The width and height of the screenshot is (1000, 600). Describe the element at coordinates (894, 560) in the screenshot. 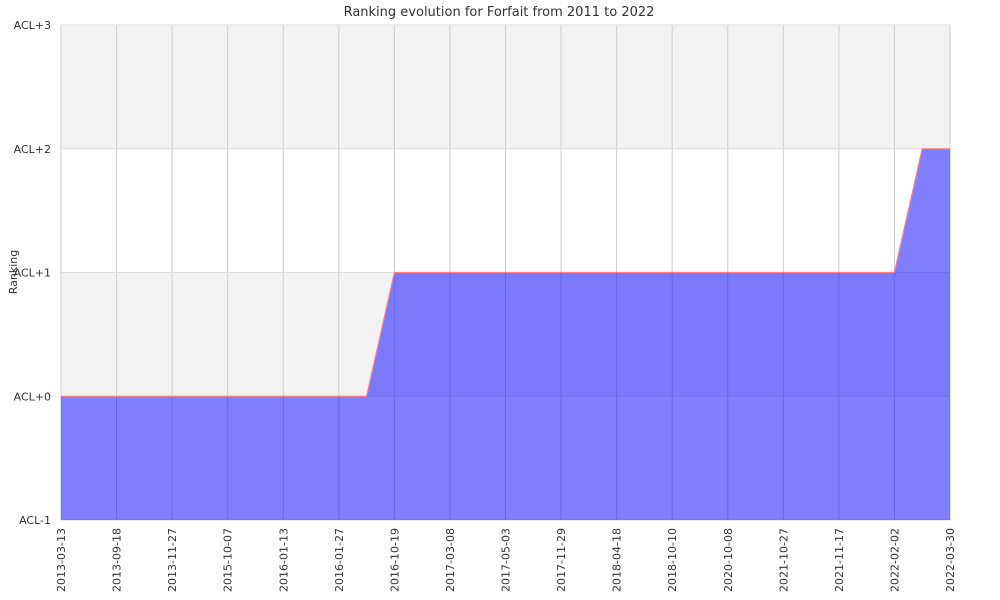

I see `x-tick-label: 2022-02-02` at that location.